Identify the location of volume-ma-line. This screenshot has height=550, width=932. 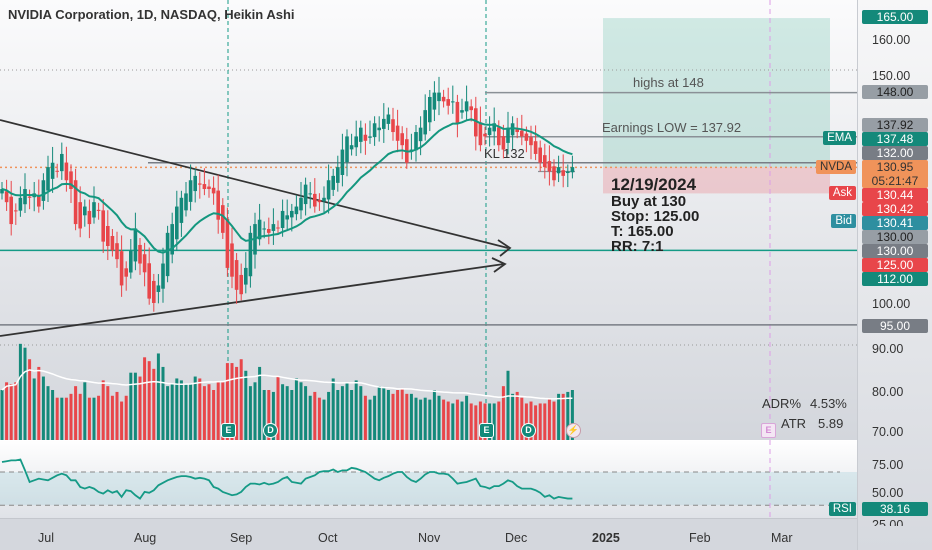
(287, 384).